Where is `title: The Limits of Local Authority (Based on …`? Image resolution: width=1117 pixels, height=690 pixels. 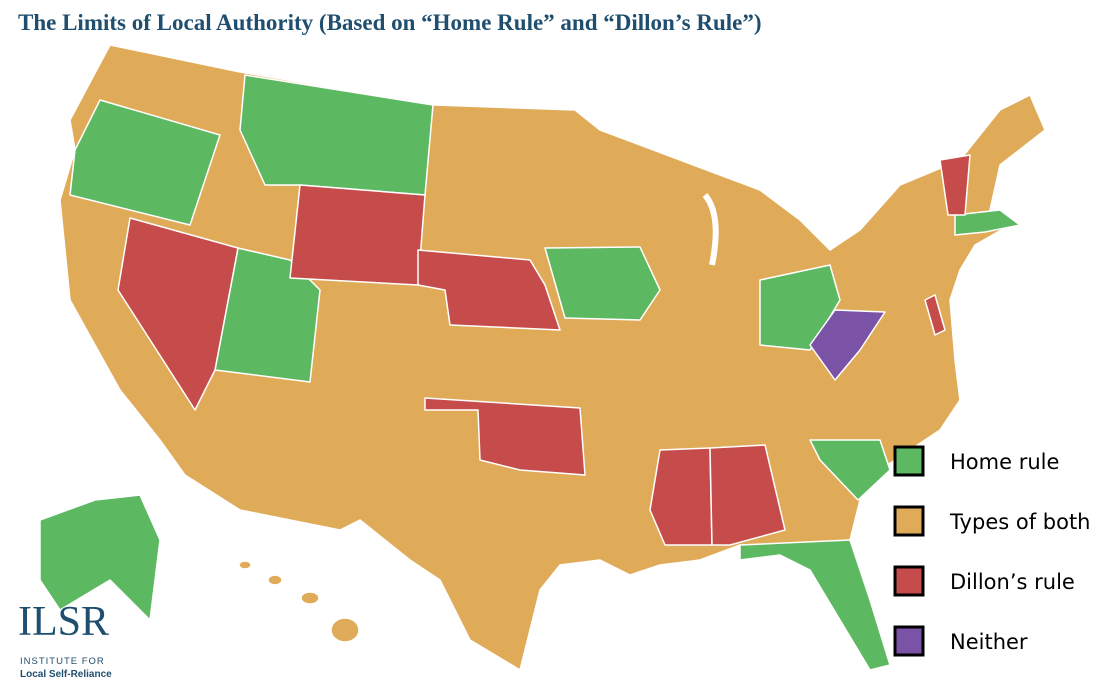
title: The Limits of Local Authority (Based on … is located at coordinates (390, 22).